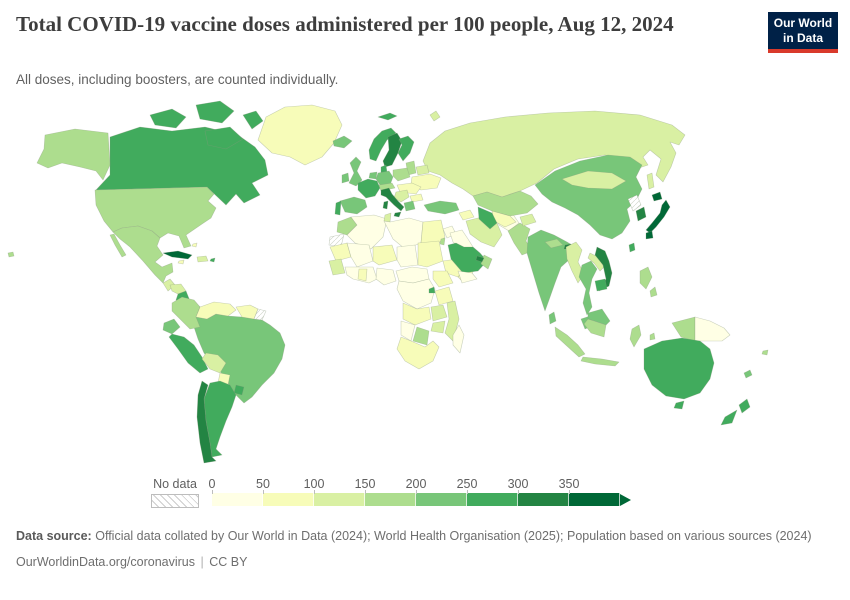  Describe the element at coordinates (106, 561) in the screenshot. I see `owid-link: OurWorldinData.org/coronavirus` at that location.